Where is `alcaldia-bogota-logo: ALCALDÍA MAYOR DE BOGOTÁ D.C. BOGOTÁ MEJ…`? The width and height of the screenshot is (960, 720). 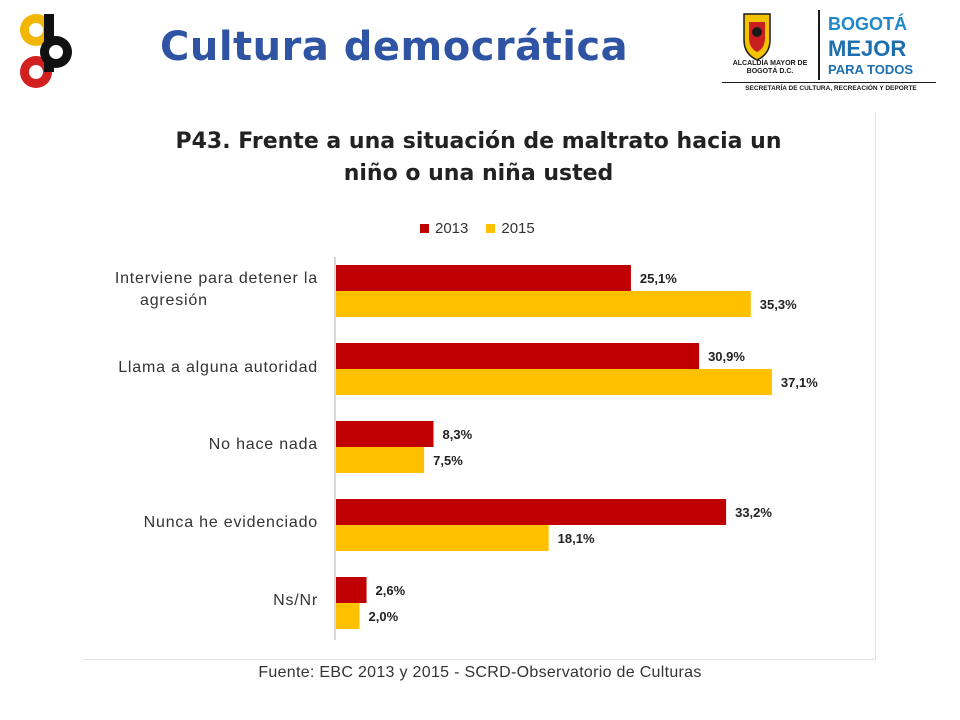 alcaldia-bogota-logo: ALCALDÍA MAYOR DE BOGOTÁ D.C. BOGOTÁ MEJ… is located at coordinates (829, 52).